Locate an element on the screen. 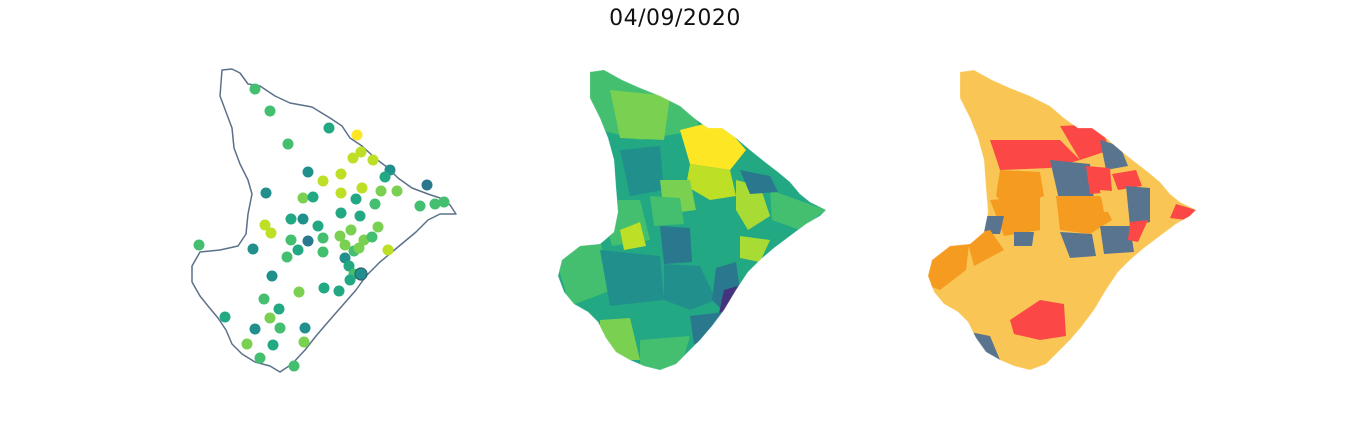  region-coast is located at coordinates (728, 302).